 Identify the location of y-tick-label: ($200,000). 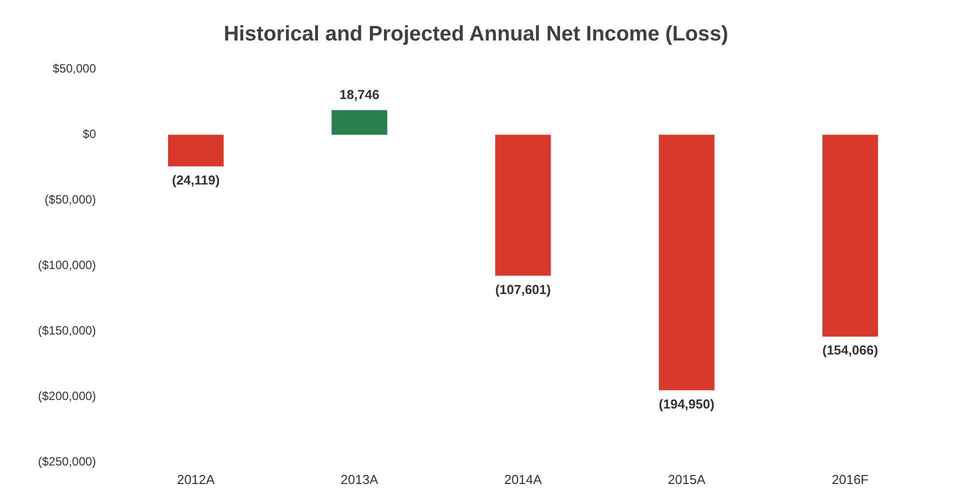
(67, 396).